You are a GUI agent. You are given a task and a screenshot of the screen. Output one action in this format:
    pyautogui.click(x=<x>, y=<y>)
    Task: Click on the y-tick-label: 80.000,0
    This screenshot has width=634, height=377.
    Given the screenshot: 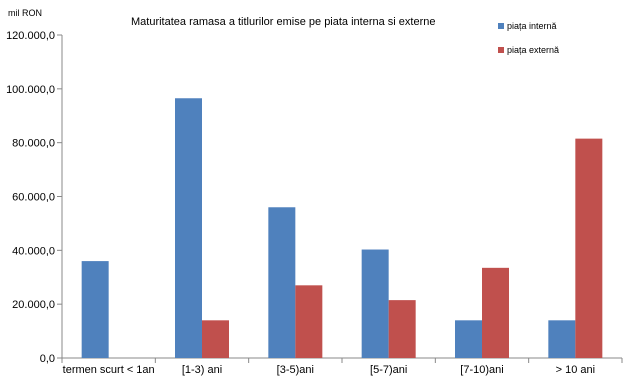 What is the action you would take?
    pyautogui.click(x=33, y=144)
    